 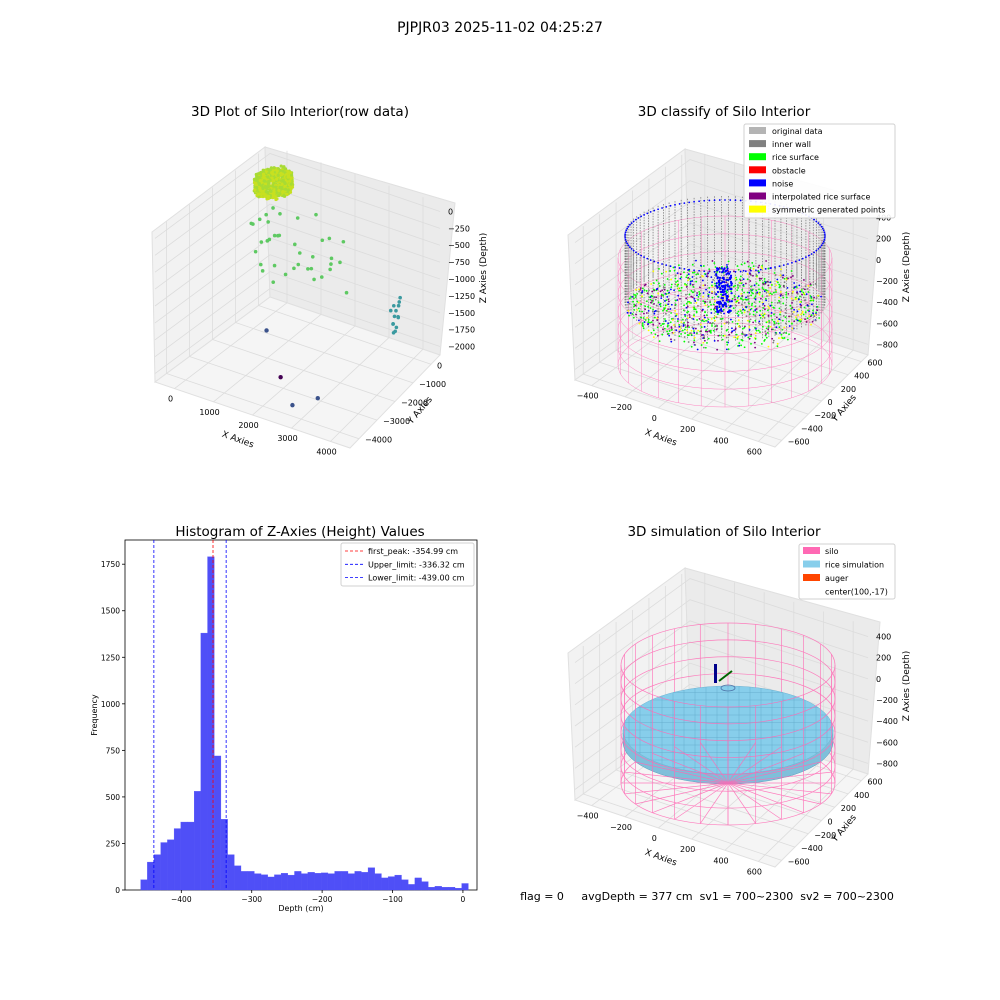 What do you see at coordinates (835, 403) in the screenshot?
I see `y-tick-labels: 600 400 200 0 −200 −400 −600` at bounding box center [835, 403].